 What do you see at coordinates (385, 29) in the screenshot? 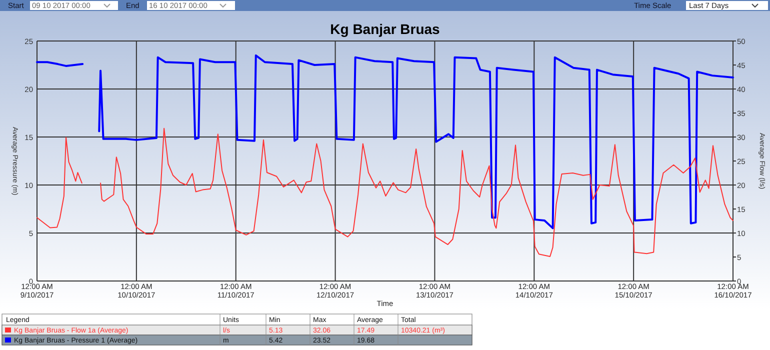
I see `chart-title: Kg Banjar Bruas` at bounding box center [385, 29].